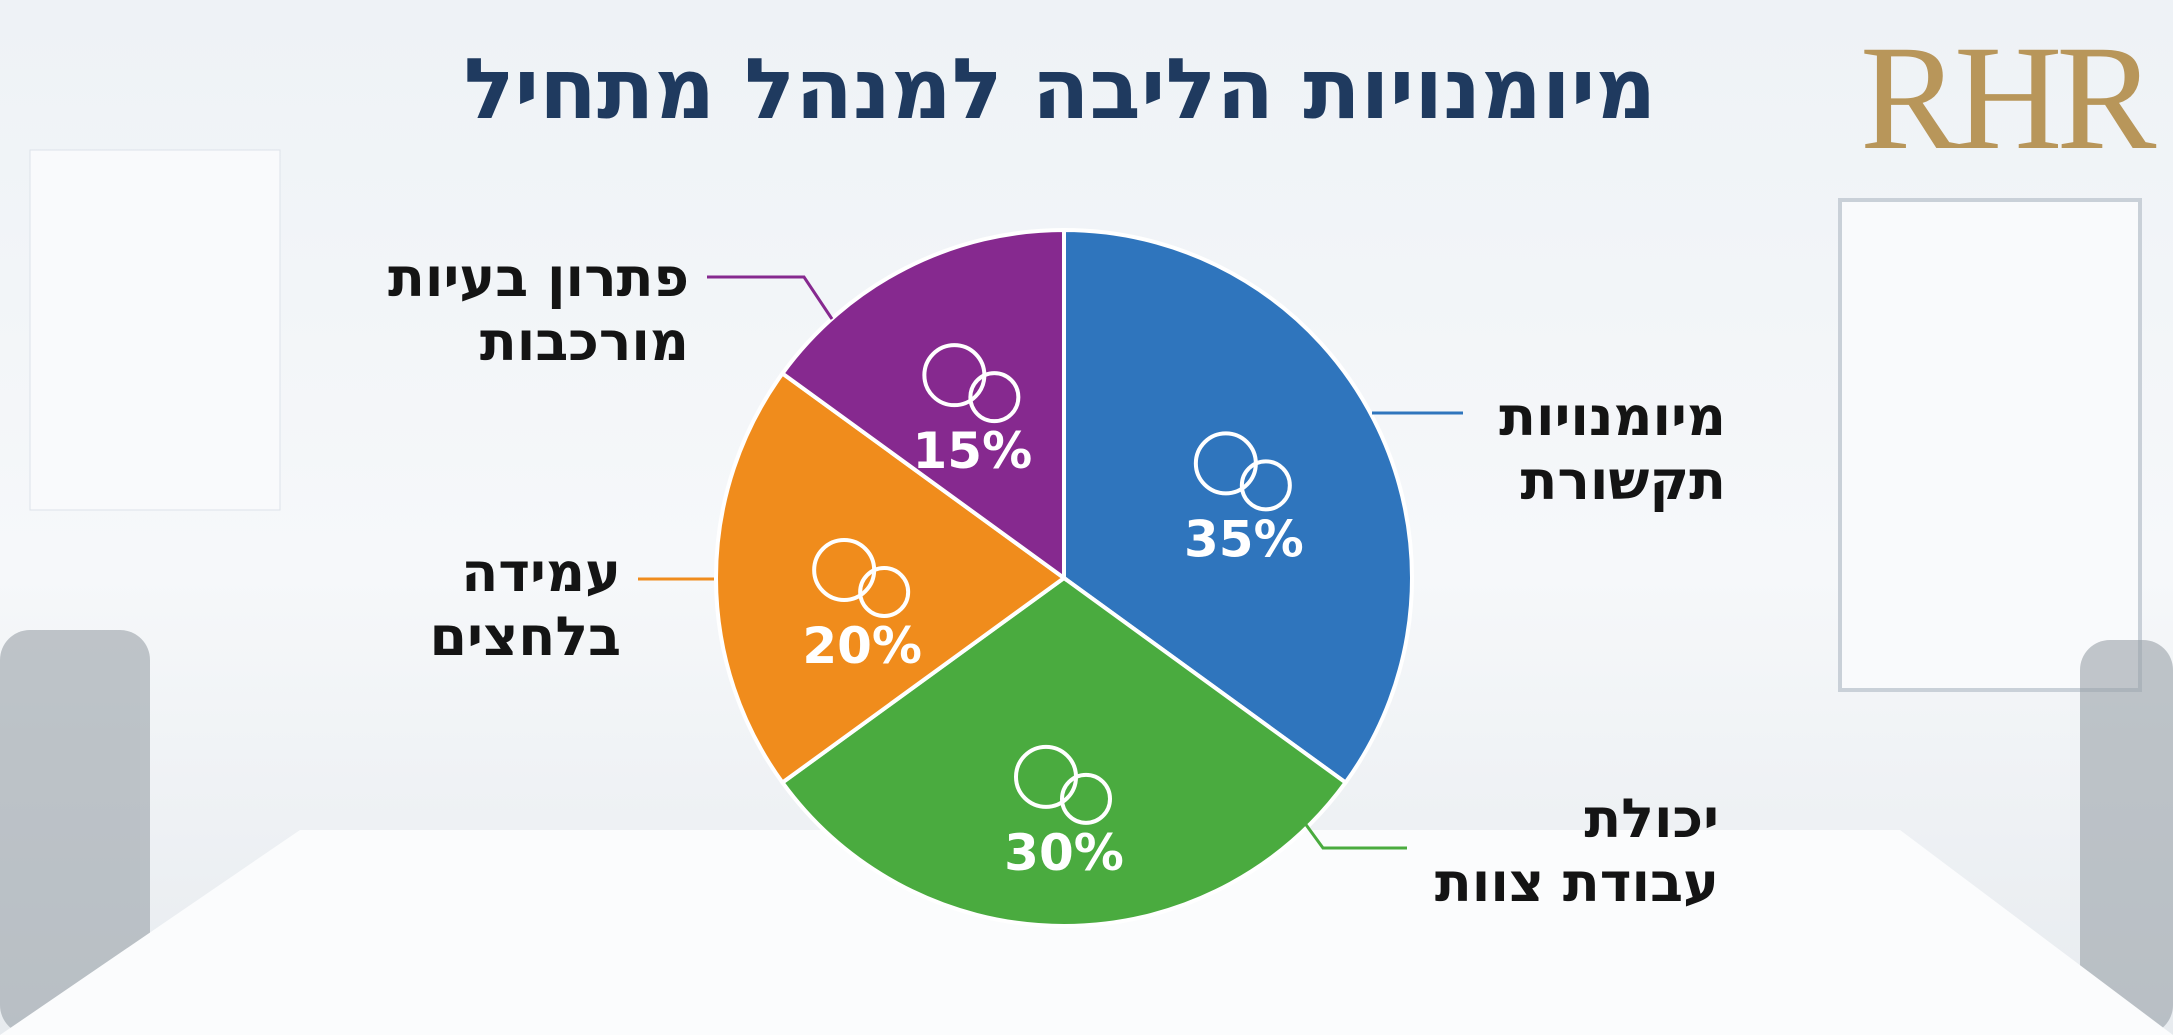 The width and height of the screenshot is (2173, 1035). What do you see at coordinates (1060, 89) in the screenshot?
I see `chart-title: מיומנויות הליבה למנהל מתחיל` at bounding box center [1060, 89].